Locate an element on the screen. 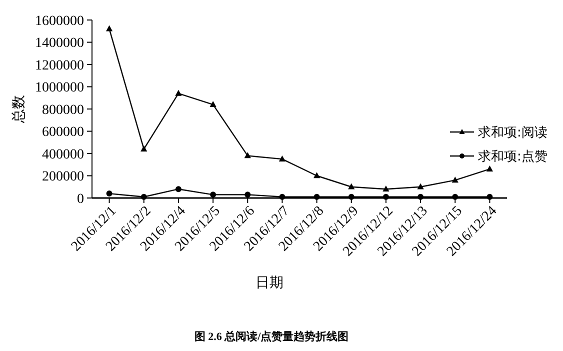 This screenshot has height=351, width=563. caption: 图 2.6 总阅读/点赞量趋势折线图 is located at coordinates (271, 336).